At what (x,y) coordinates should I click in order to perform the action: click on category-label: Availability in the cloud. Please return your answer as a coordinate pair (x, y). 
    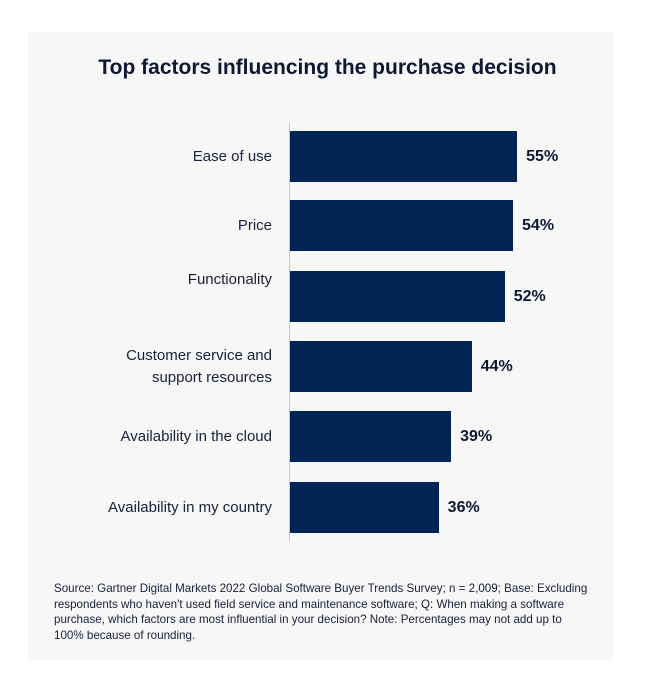
    Looking at the image, I should click on (196, 436).